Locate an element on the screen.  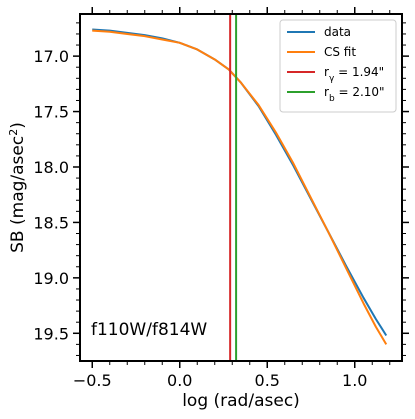
y-tick-label: 17.0 is located at coordinates (51, 56).